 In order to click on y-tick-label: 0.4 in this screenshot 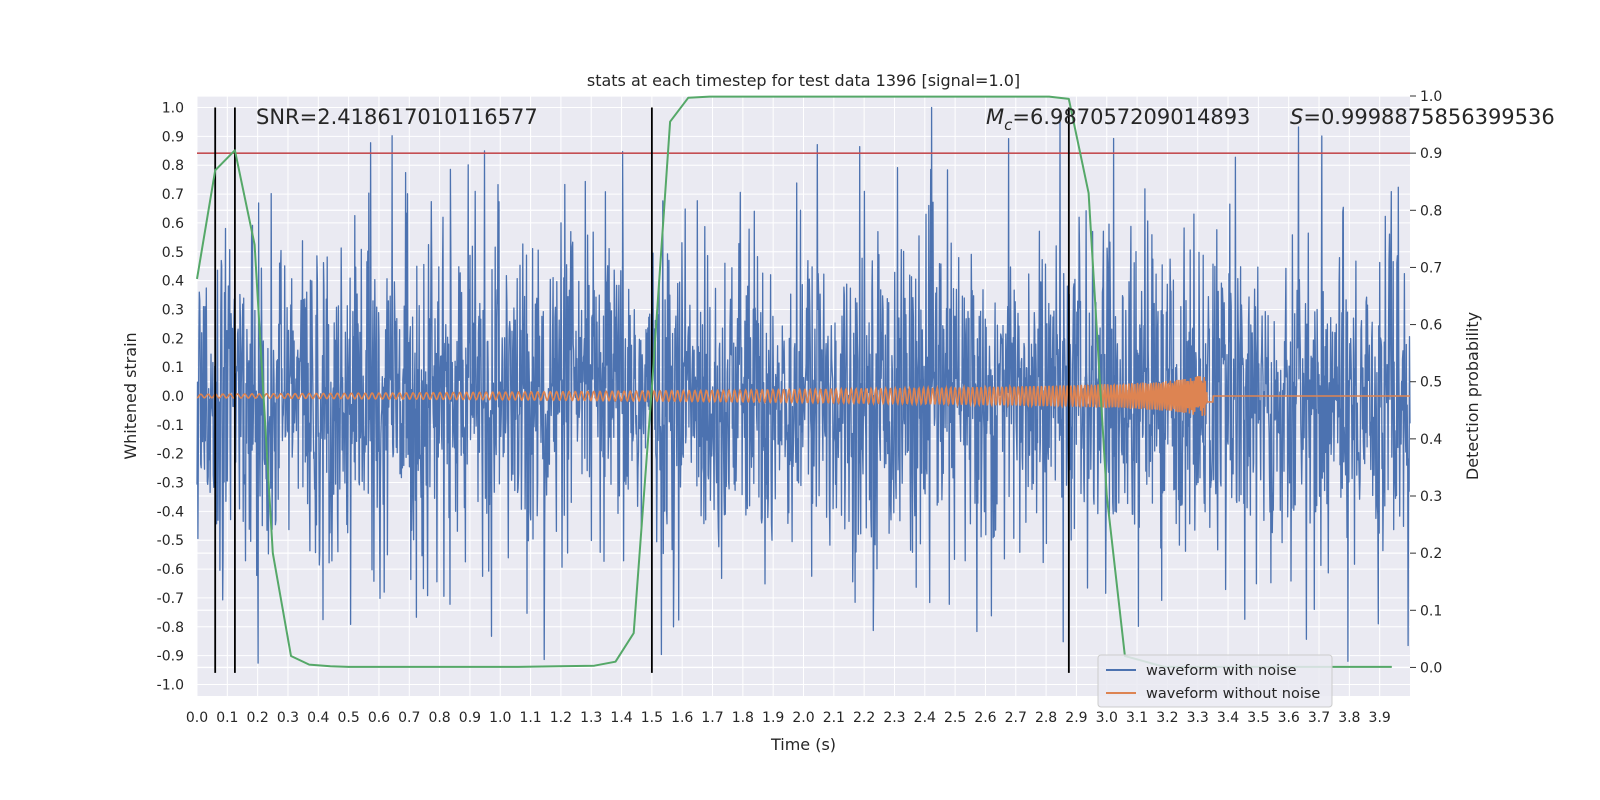, I will do `click(173, 282)`.